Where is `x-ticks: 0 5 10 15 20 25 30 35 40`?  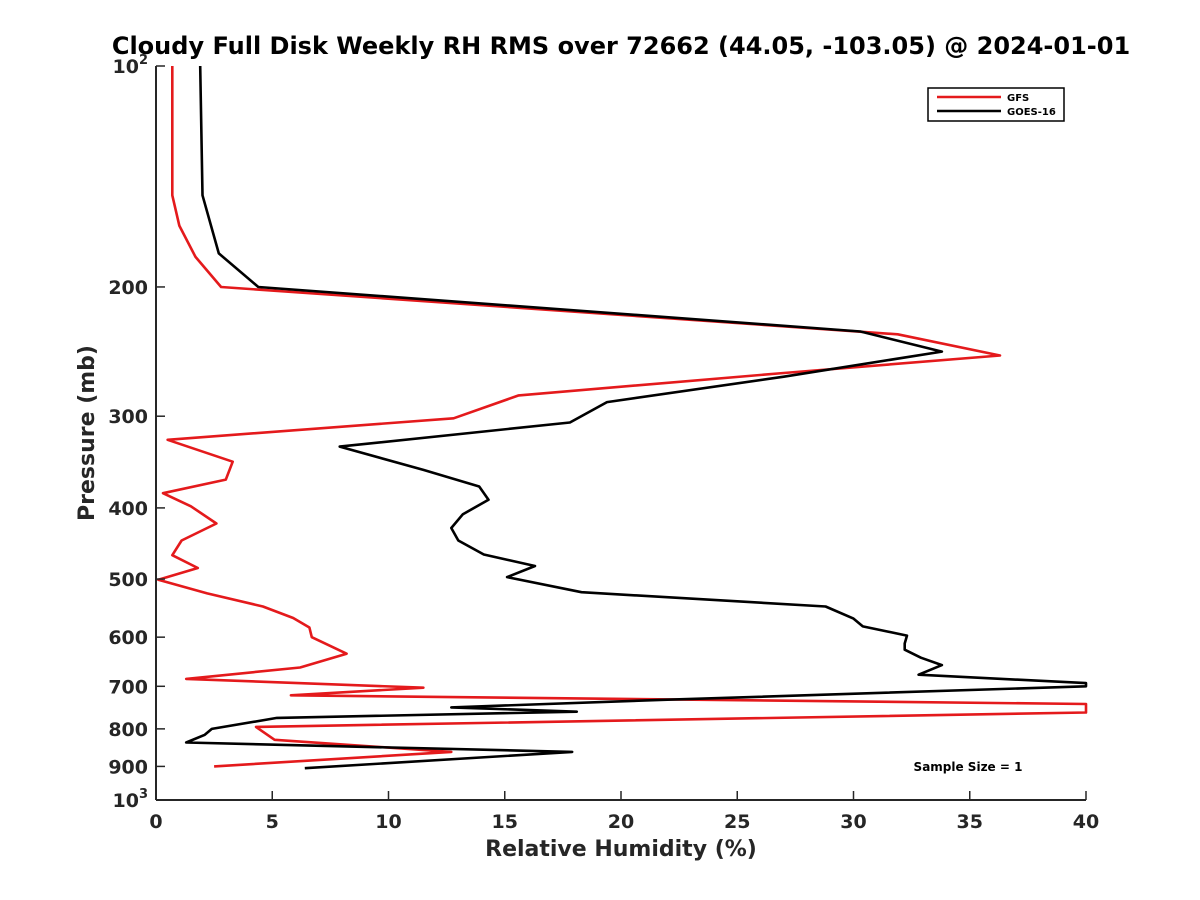
x-ticks: 0 5 10 15 20 25 30 35 40 is located at coordinates (624, 812).